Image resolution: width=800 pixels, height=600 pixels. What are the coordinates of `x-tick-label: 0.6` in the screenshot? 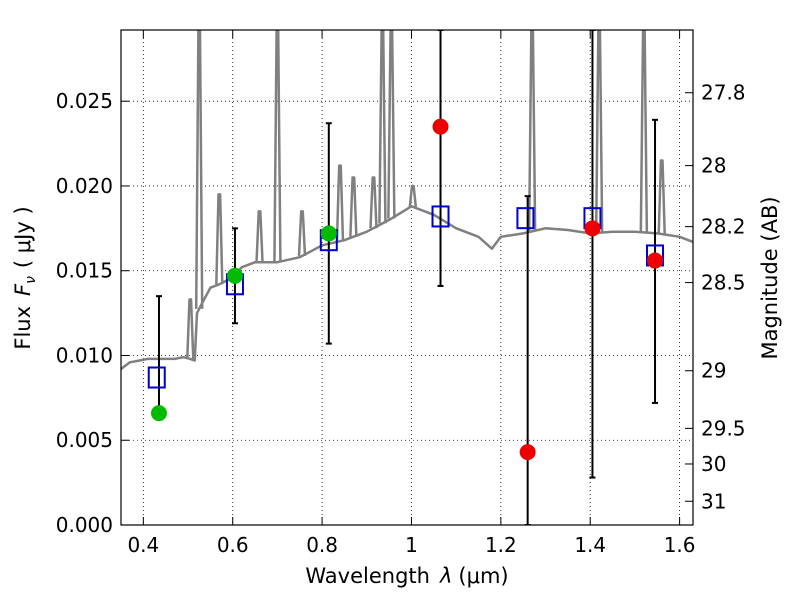 It's located at (233, 545).